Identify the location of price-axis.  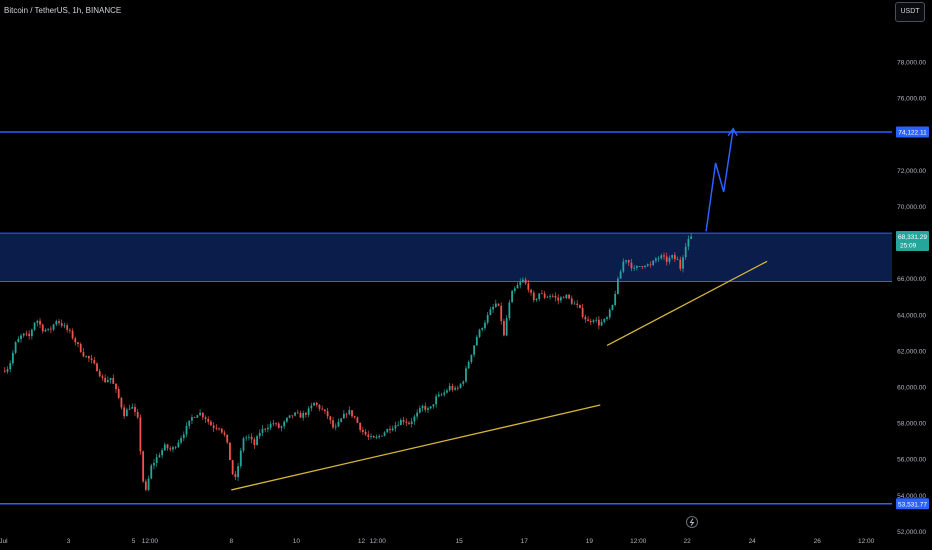
(912, 275).